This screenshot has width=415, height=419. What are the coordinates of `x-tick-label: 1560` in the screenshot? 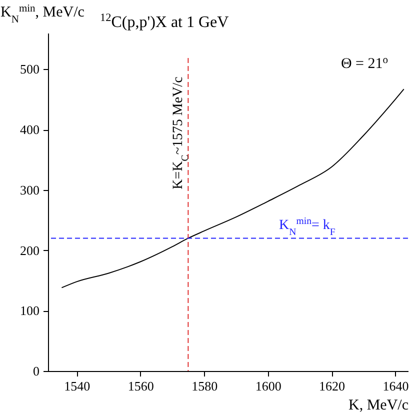 It's located at (141, 386).